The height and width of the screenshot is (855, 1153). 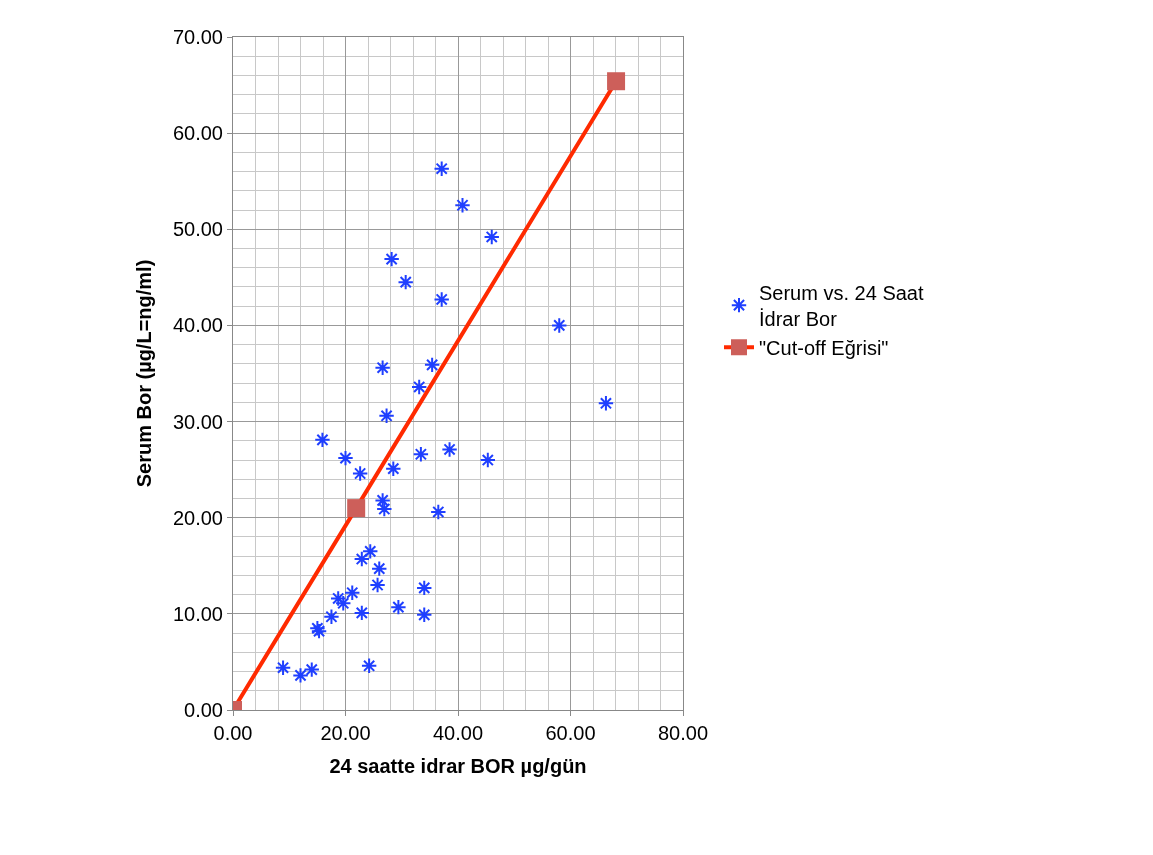 I want to click on x-tick-label: 40.00, so click(x=458, y=733).